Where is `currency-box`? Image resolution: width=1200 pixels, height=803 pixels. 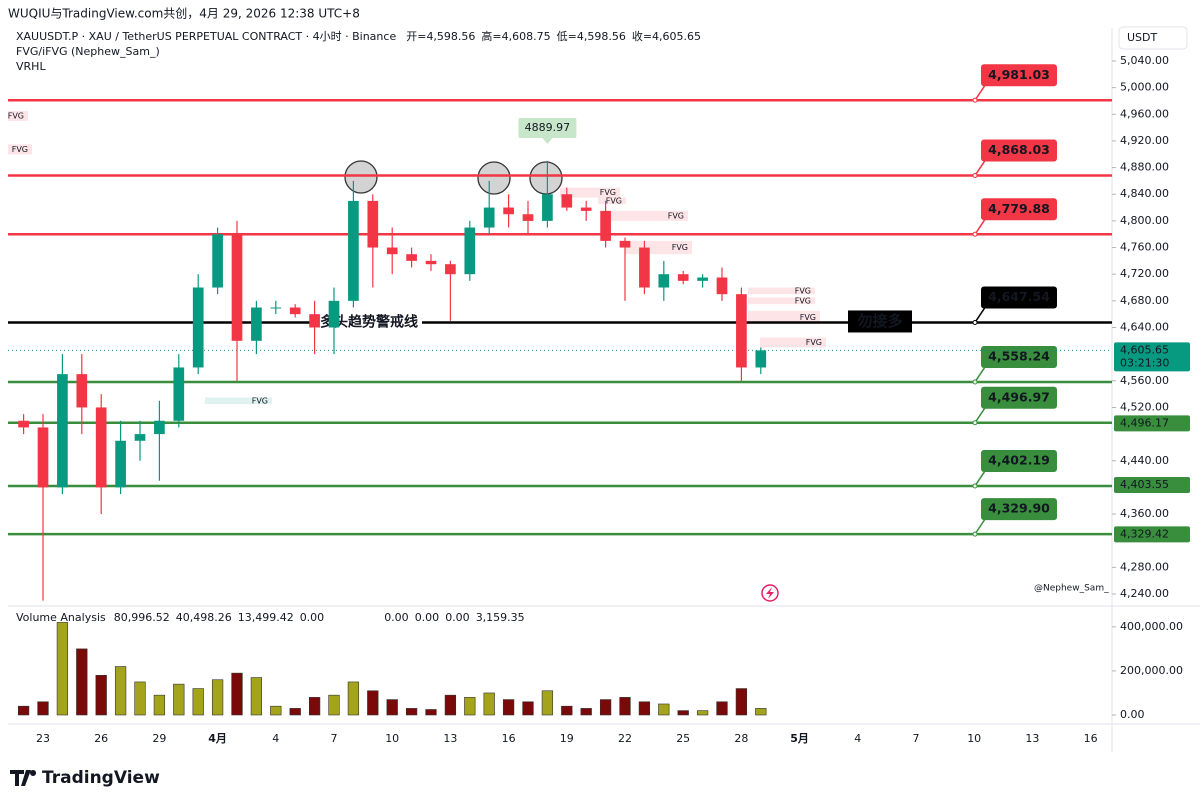 currency-box is located at coordinates (1153, 38).